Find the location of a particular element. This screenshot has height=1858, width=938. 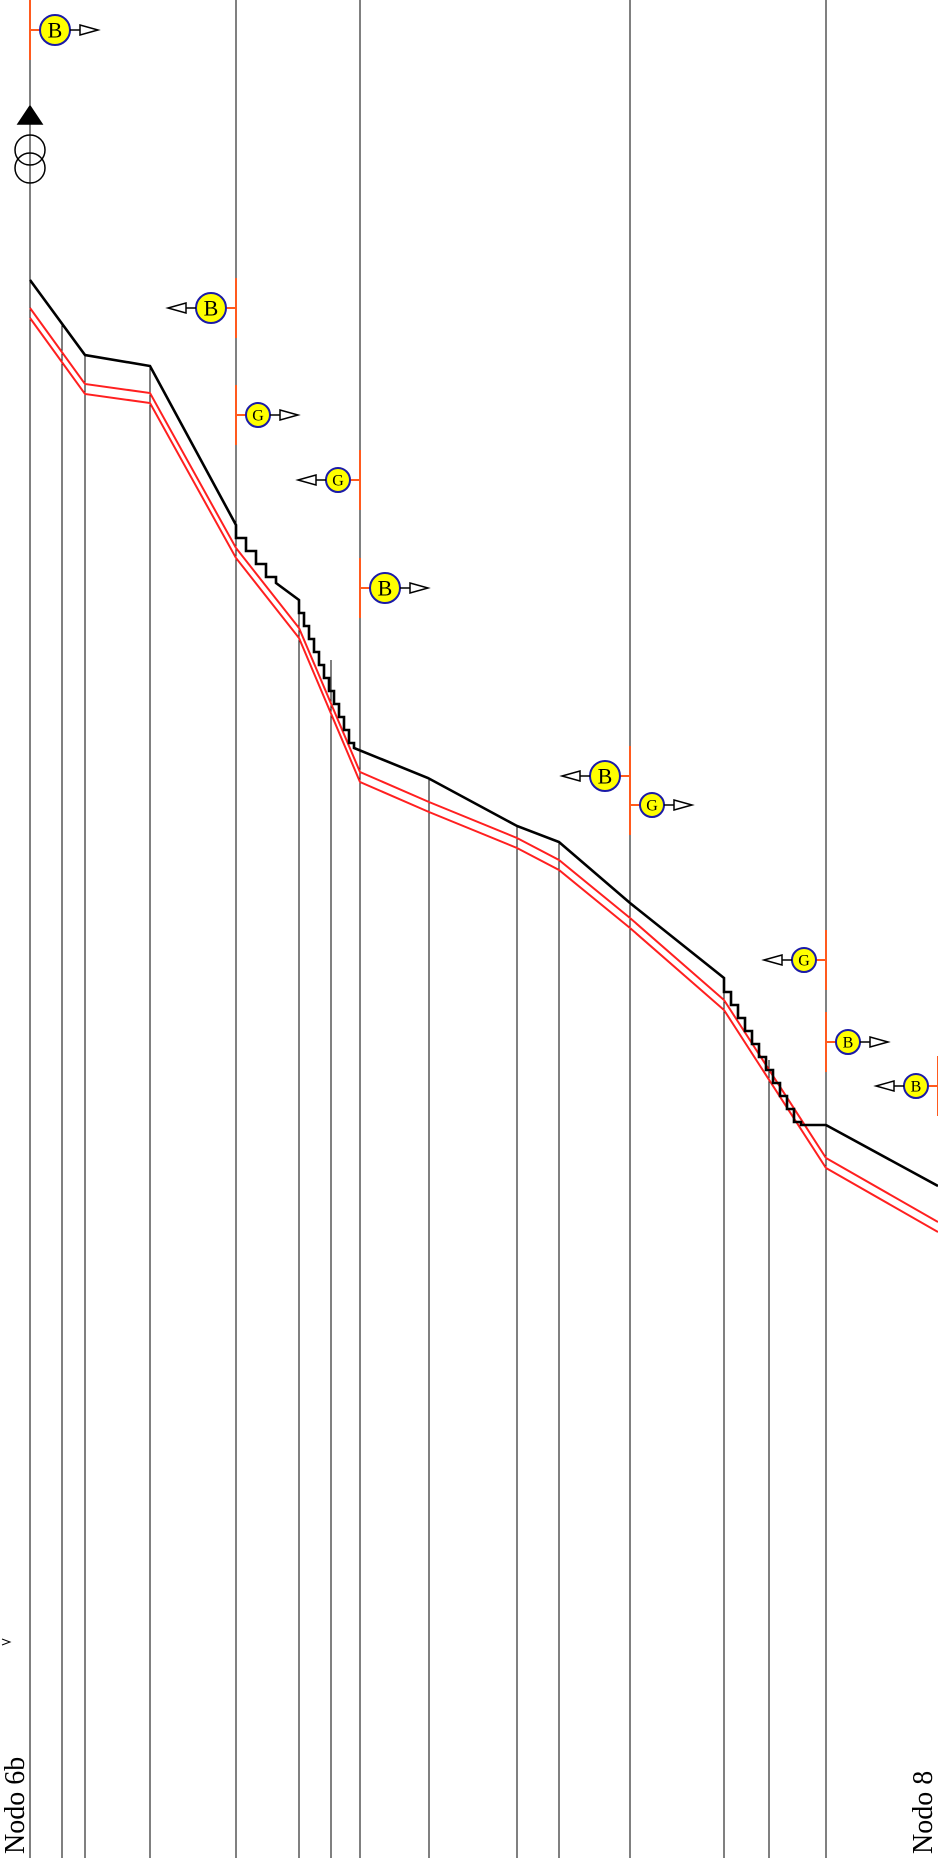

node-start-label: Nodo 6b is located at coordinates (15, 1805).